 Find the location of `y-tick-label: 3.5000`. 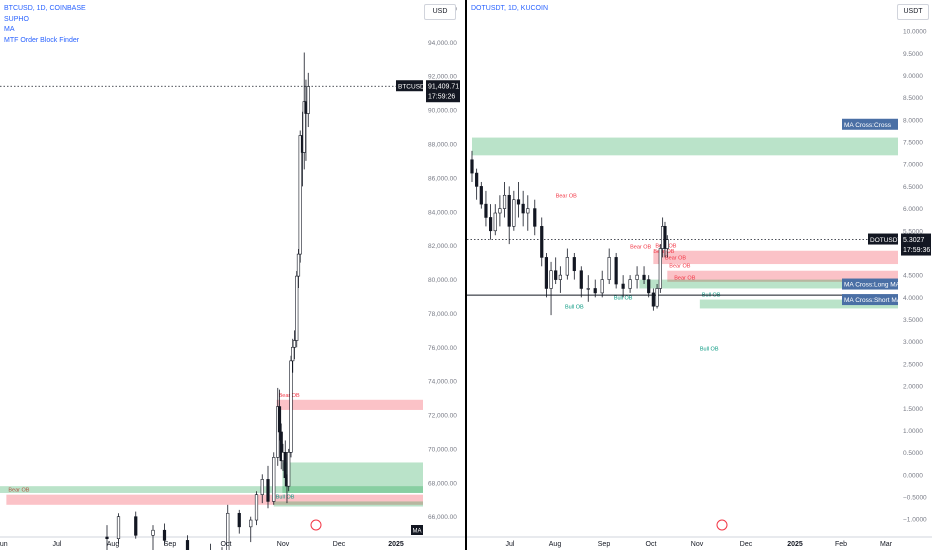

y-tick-label: 3.5000 is located at coordinates (913, 320).